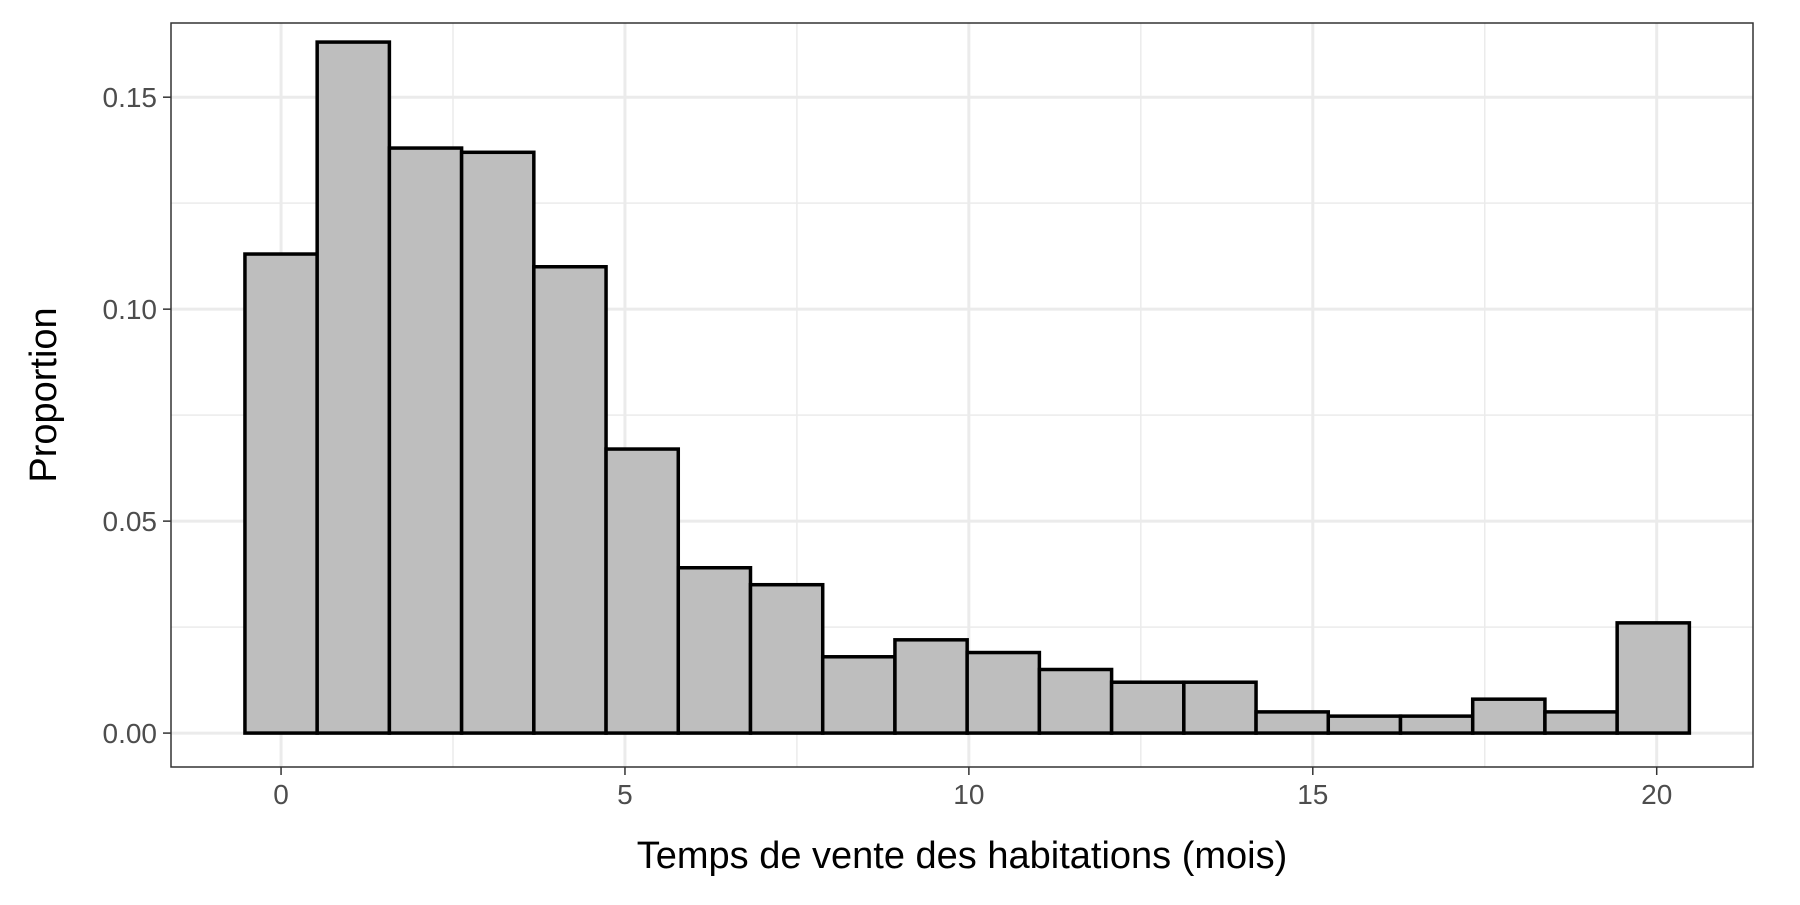 The image size is (1800, 905). Describe the element at coordinates (962, 856) in the screenshot. I see `x-axis-title: Temps de vente des habitations (mois)` at that location.